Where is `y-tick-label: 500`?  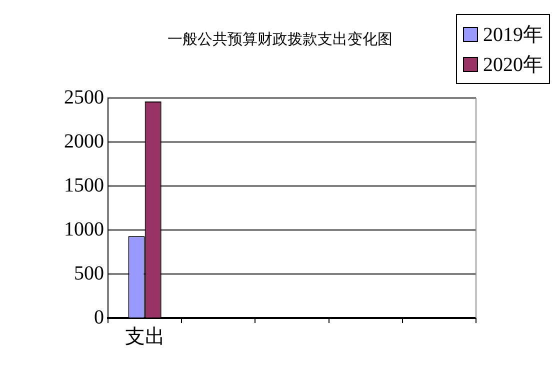
y-tick-label: 500 is located at coordinates (89, 273).